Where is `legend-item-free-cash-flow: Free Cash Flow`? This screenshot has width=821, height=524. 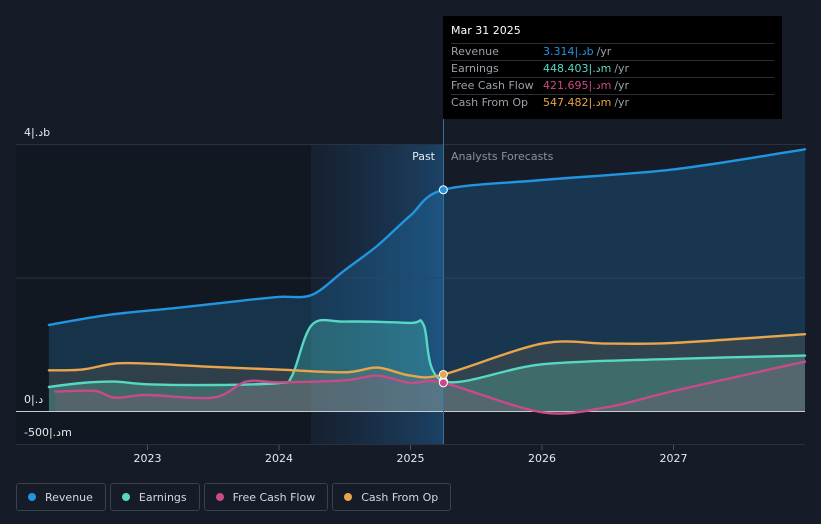
legend-item-free-cash-flow: Free Cash Flow is located at coordinates (266, 497).